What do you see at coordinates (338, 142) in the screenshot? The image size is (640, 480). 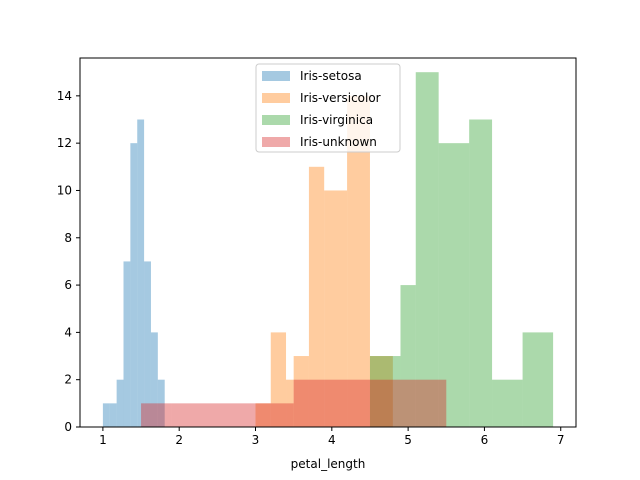 I see `legend-label: Iris-unknown` at bounding box center [338, 142].